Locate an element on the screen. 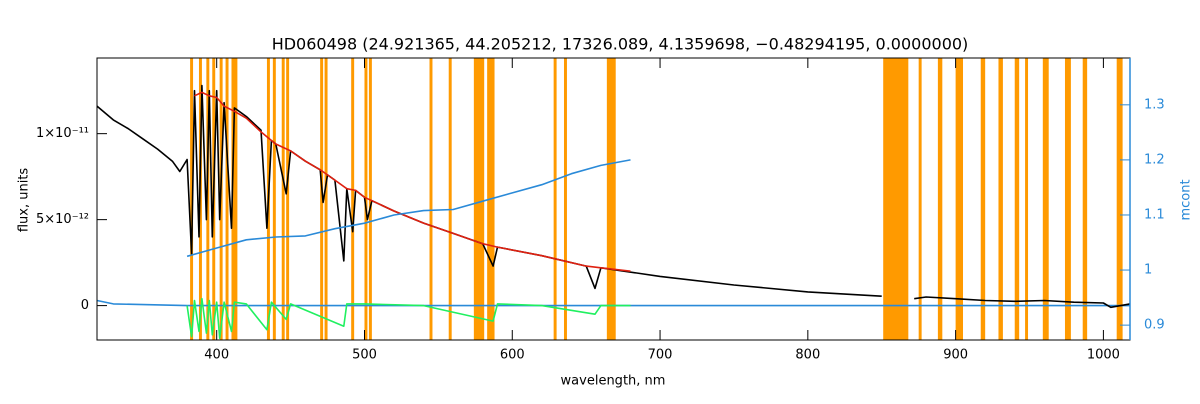 This screenshot has height=404, width=1200. y2-tick-label: 1.3 is located at coordinates (1154, 104).